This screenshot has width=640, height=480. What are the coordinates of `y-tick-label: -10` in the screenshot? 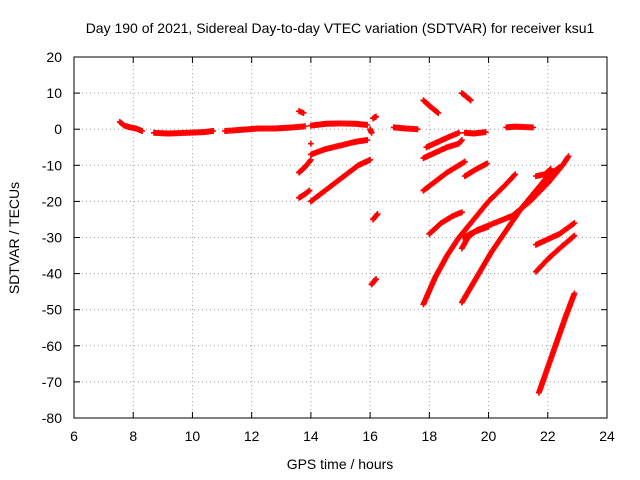 It's located at (52, 165).